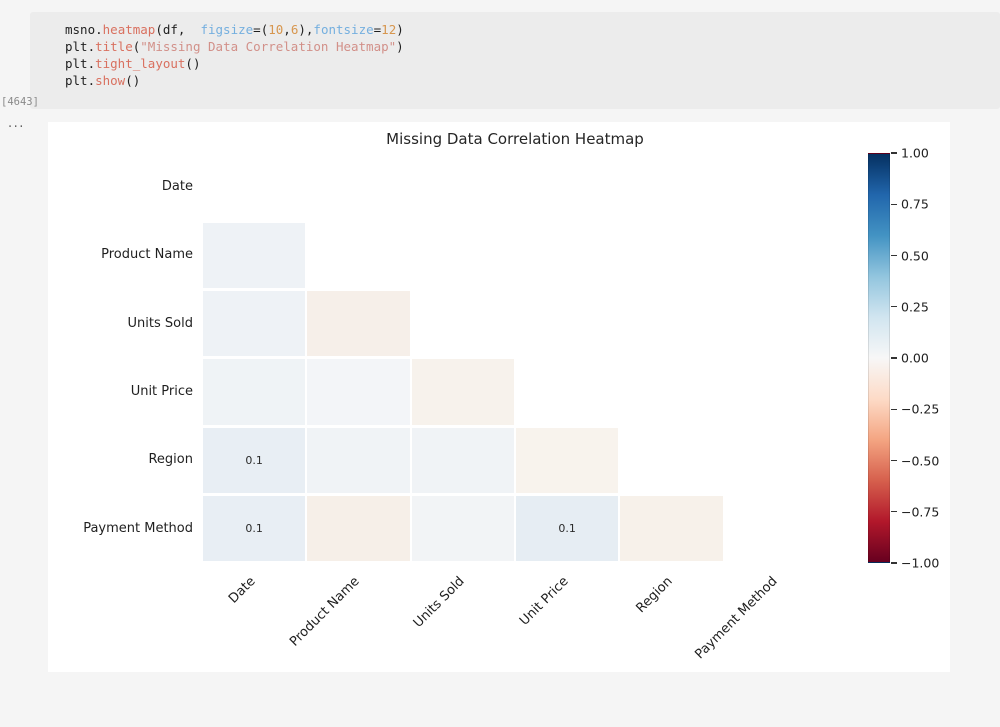 This screenshot has width=1000, height=727. What do you see at coordinates (915, 307) in the screenshot?
I see `colorbar-tick-label: 0.25` at bounding box center [915, 307].